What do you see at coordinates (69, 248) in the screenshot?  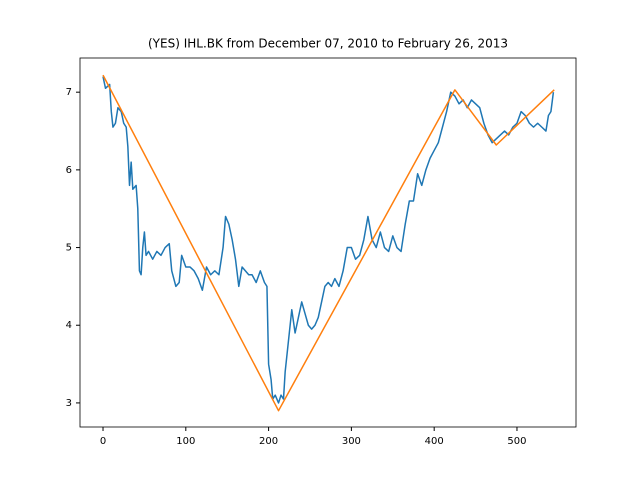 I see `y-tick-label: 5` at bounding box center [69, 248].